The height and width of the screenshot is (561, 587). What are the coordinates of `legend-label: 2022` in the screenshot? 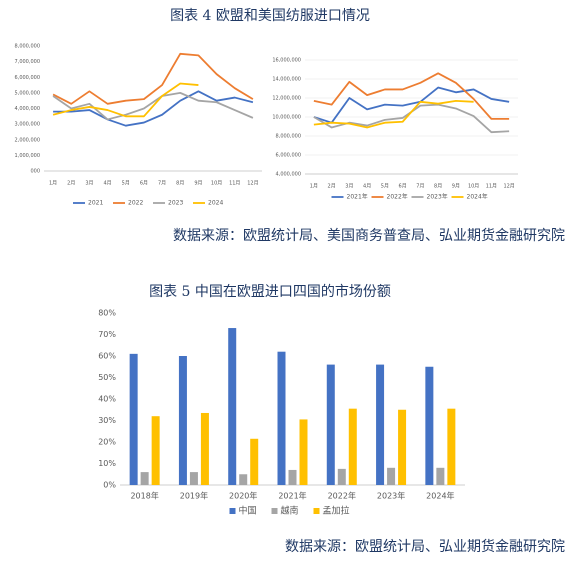 It's located at (135, 203).